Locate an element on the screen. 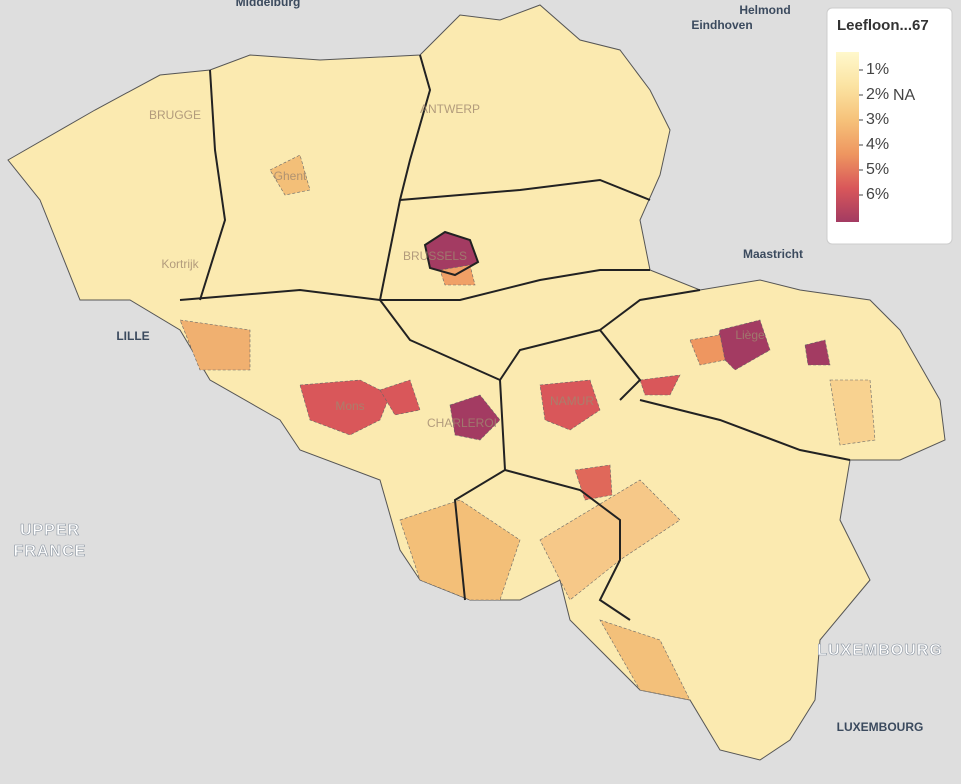 Image resolution: width=961 pixels, height=784 pixels. place-label: Kortrijk is located at coordinates (180, 264).